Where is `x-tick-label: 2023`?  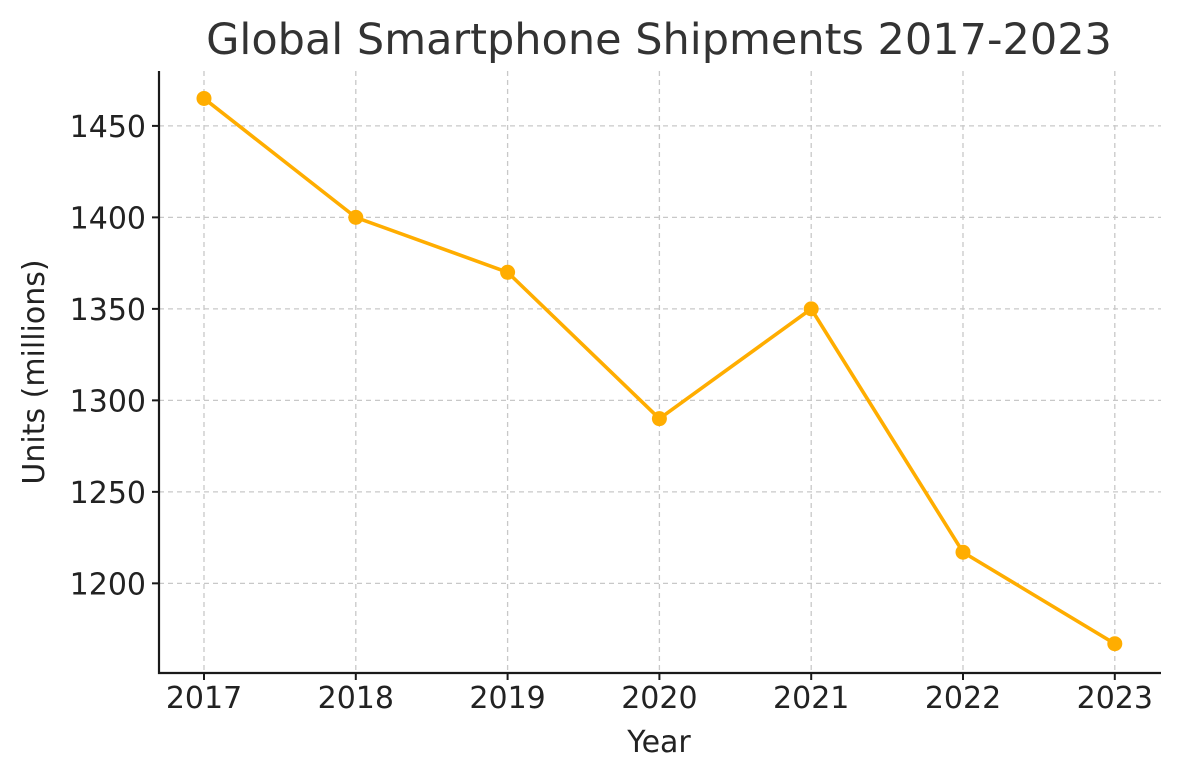 x-tick-label: 2023 is located at coordinates (1115, 698).